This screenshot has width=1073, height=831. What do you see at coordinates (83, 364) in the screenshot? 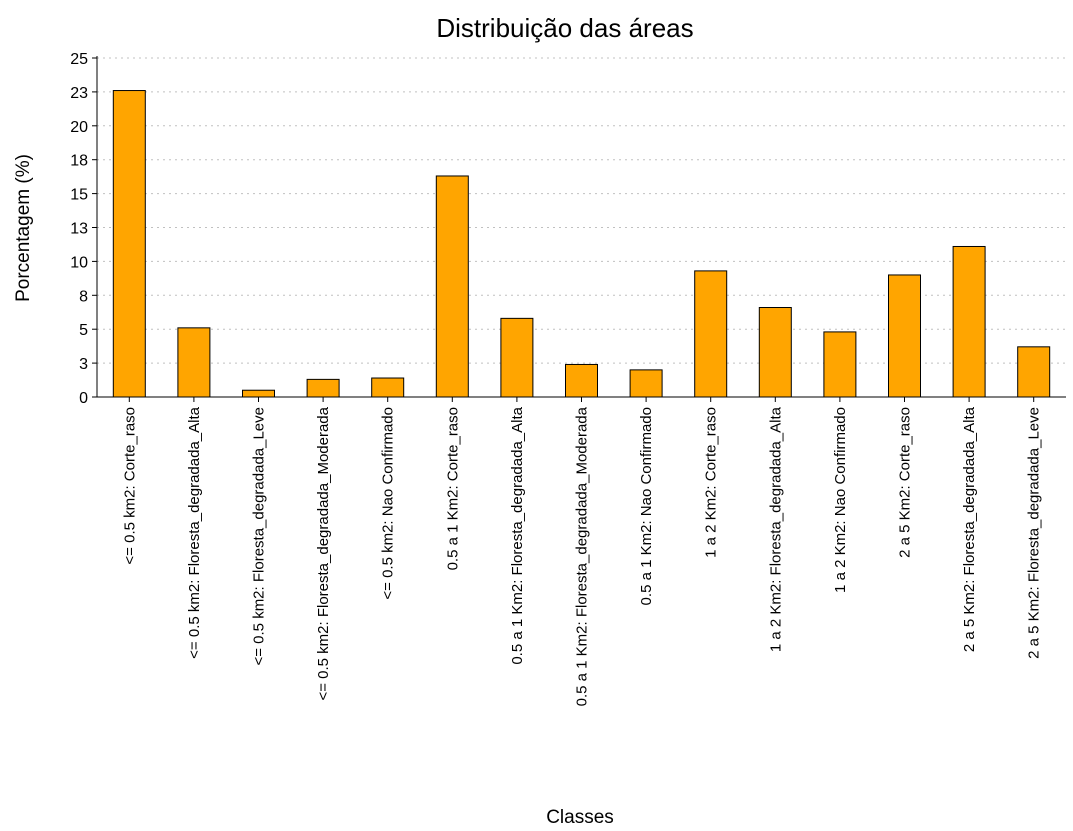
I see `y-tick-label: 3` at bounding box center [83, 364].